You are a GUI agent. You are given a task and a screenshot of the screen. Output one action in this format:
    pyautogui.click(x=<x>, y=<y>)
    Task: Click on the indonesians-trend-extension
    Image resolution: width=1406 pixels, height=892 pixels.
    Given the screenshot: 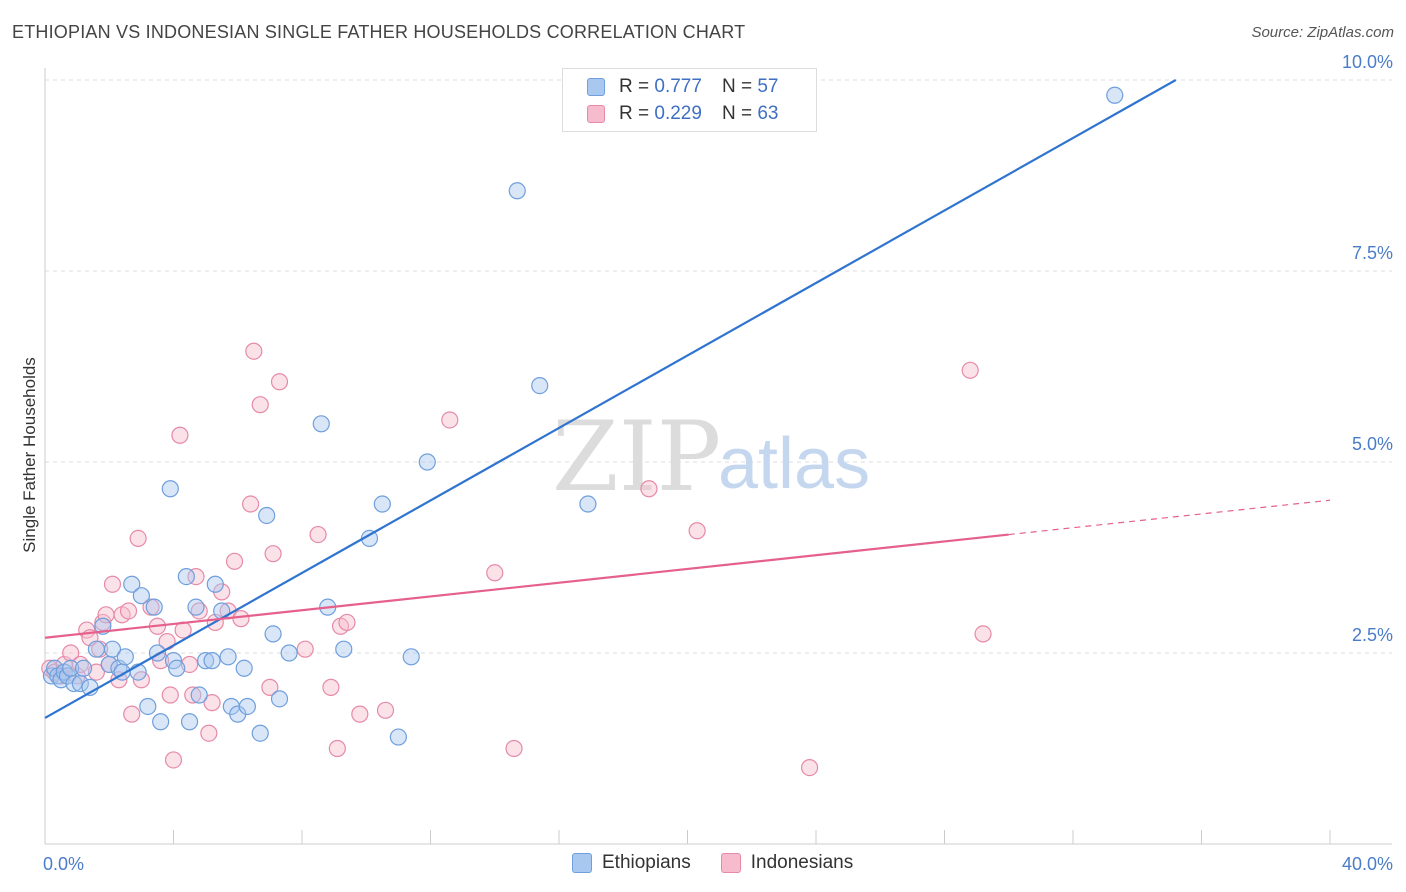 What is the action you would take?
    pyautogui.click(x=1169, y=517)
    